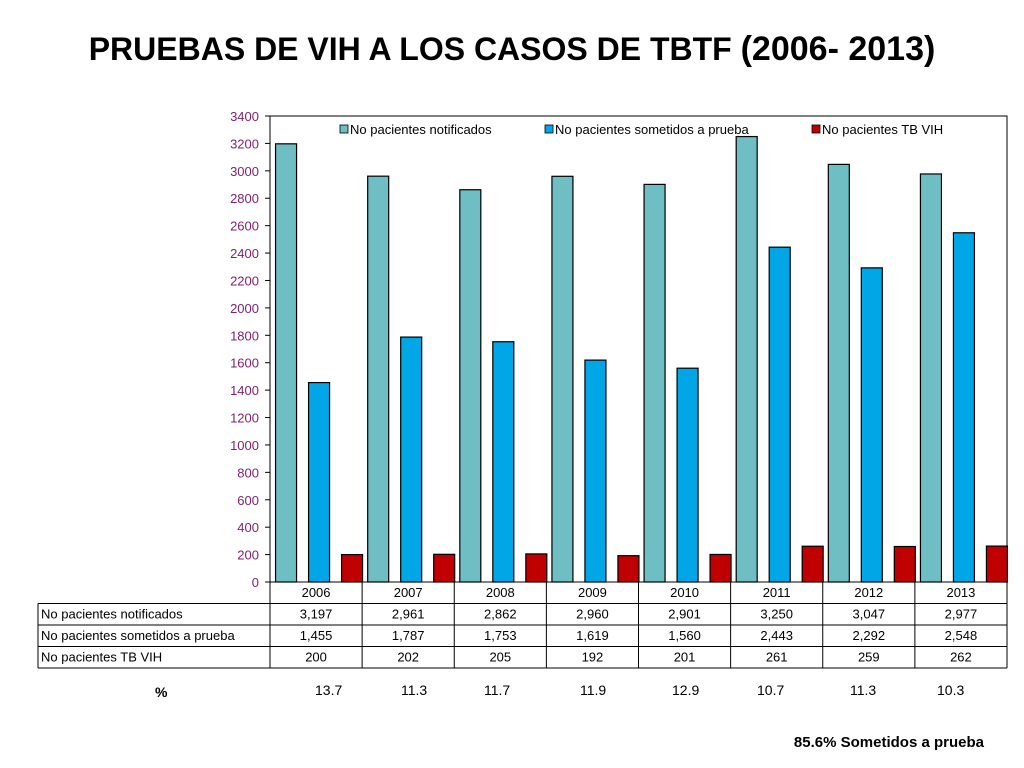  What do you see at coordinates (497, 690) in the screenshot?
I see `percent-value: 11.7` at bounding box center [497, 690].